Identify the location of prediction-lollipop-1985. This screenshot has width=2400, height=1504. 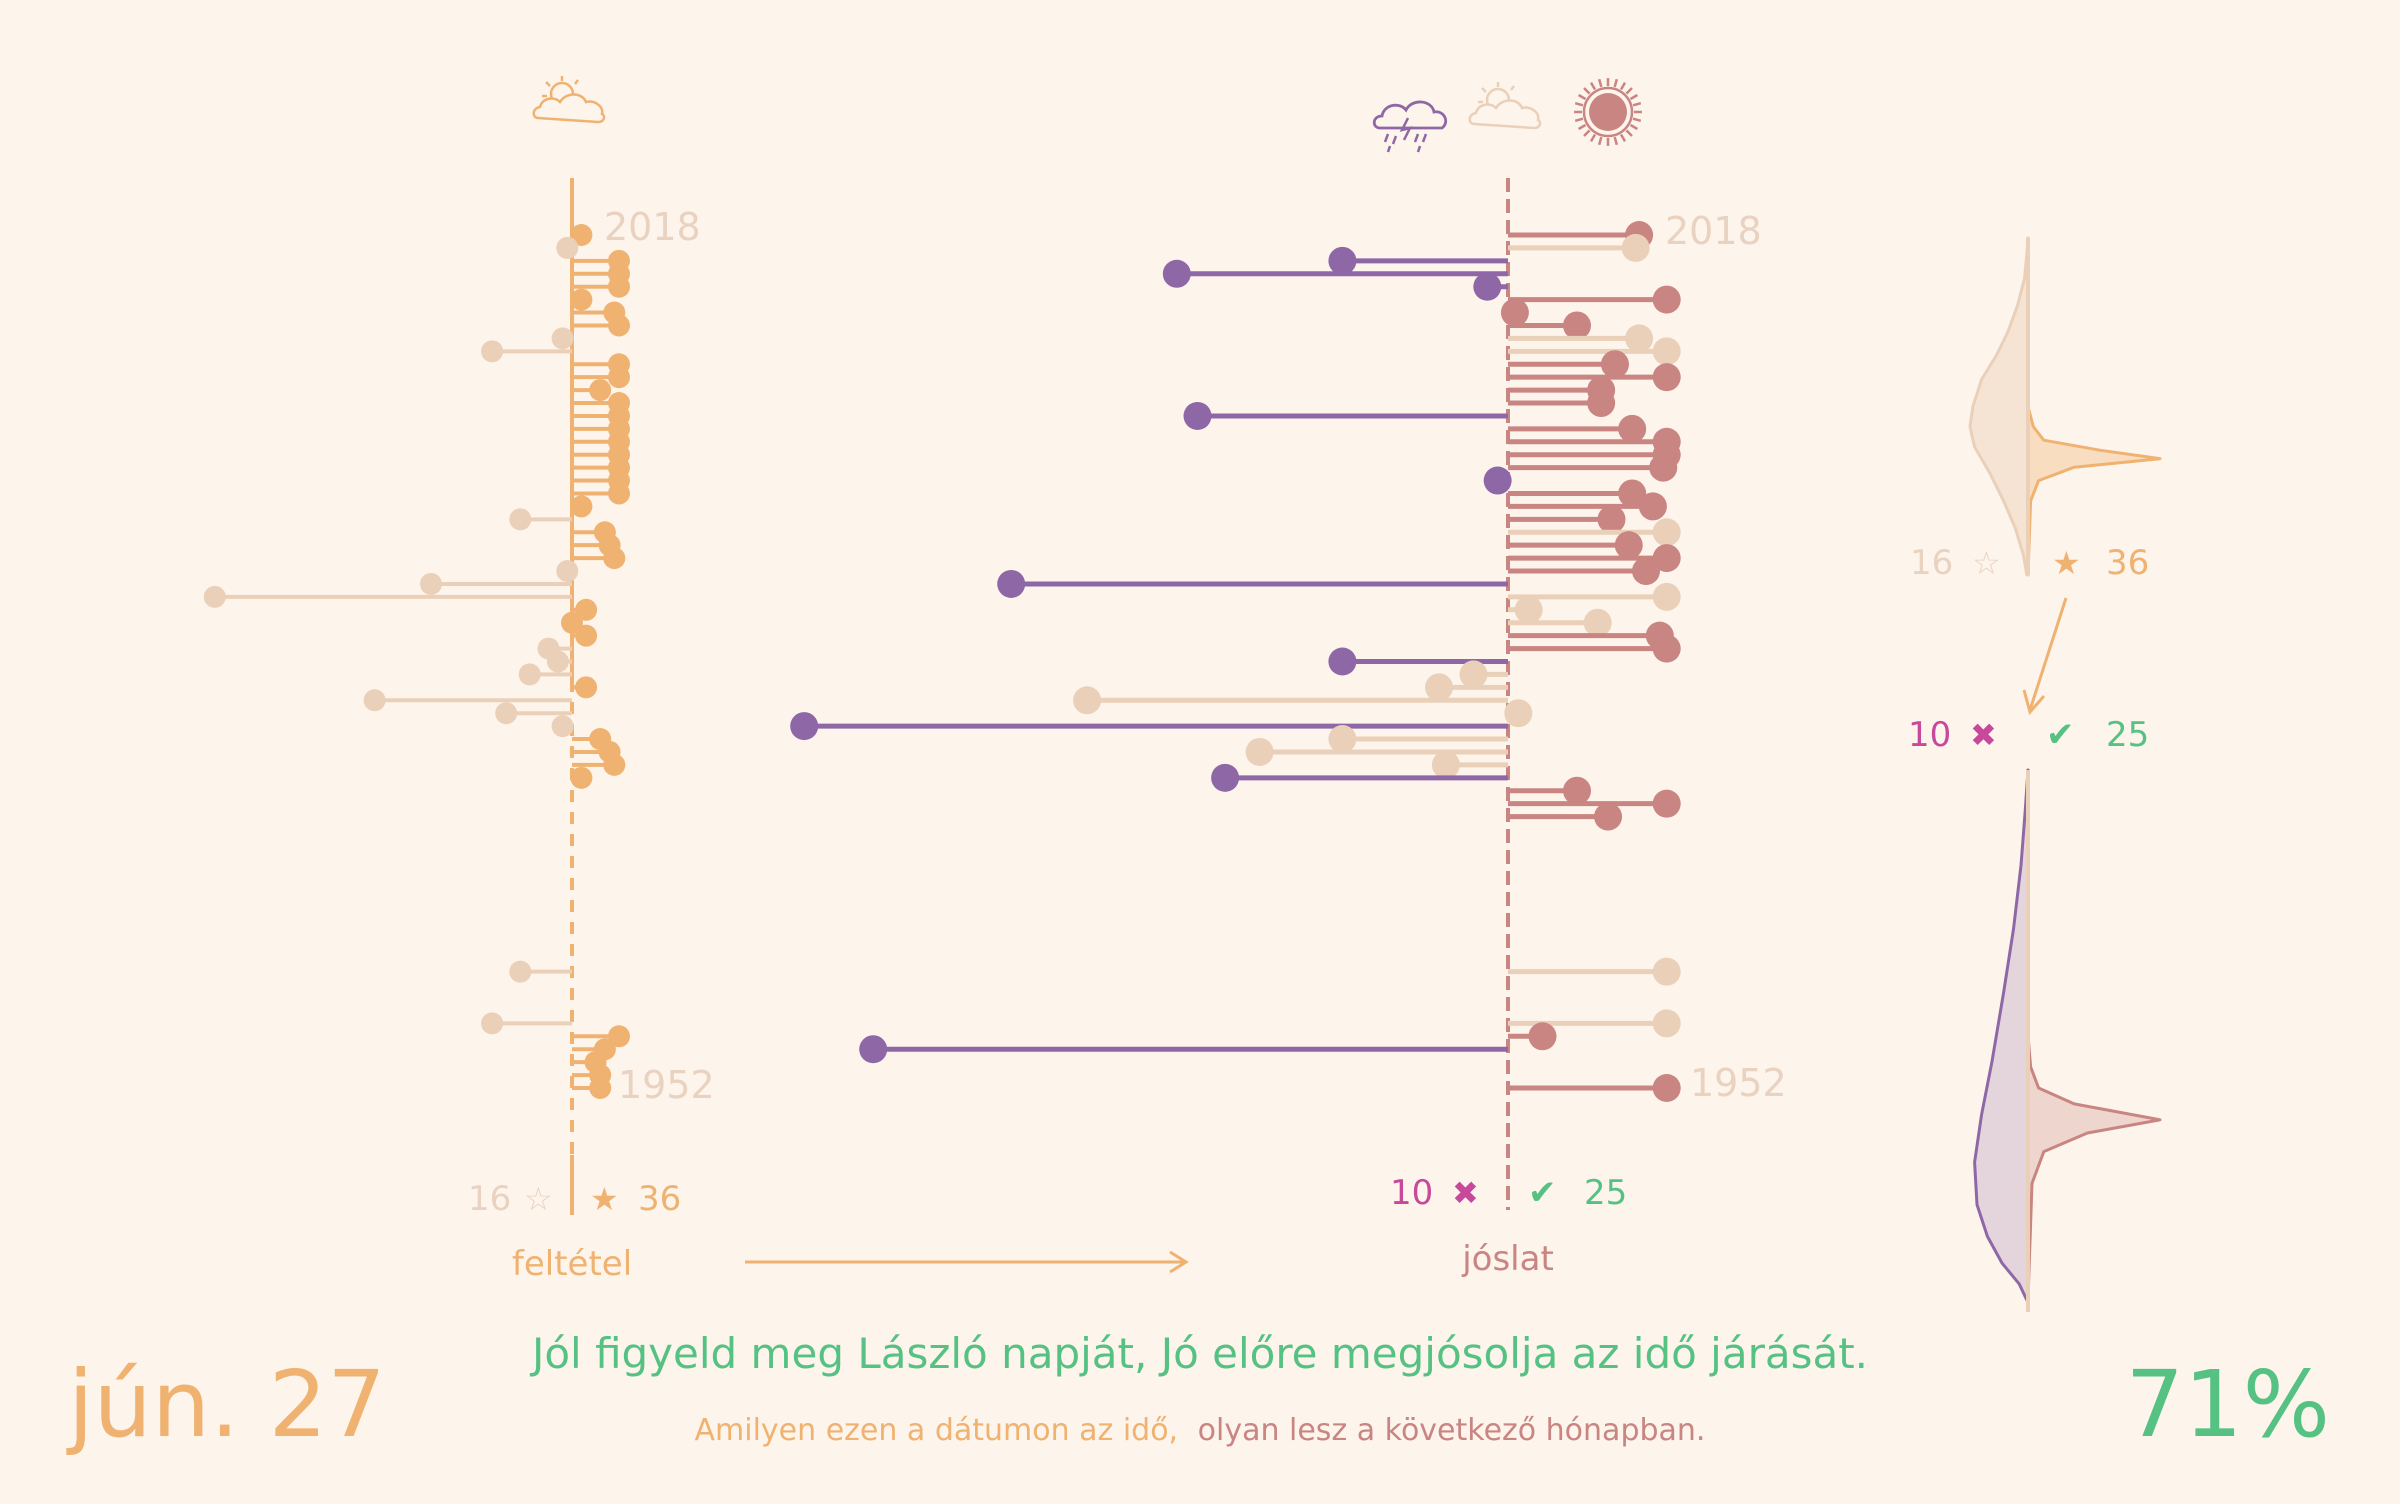
(1418, 661).